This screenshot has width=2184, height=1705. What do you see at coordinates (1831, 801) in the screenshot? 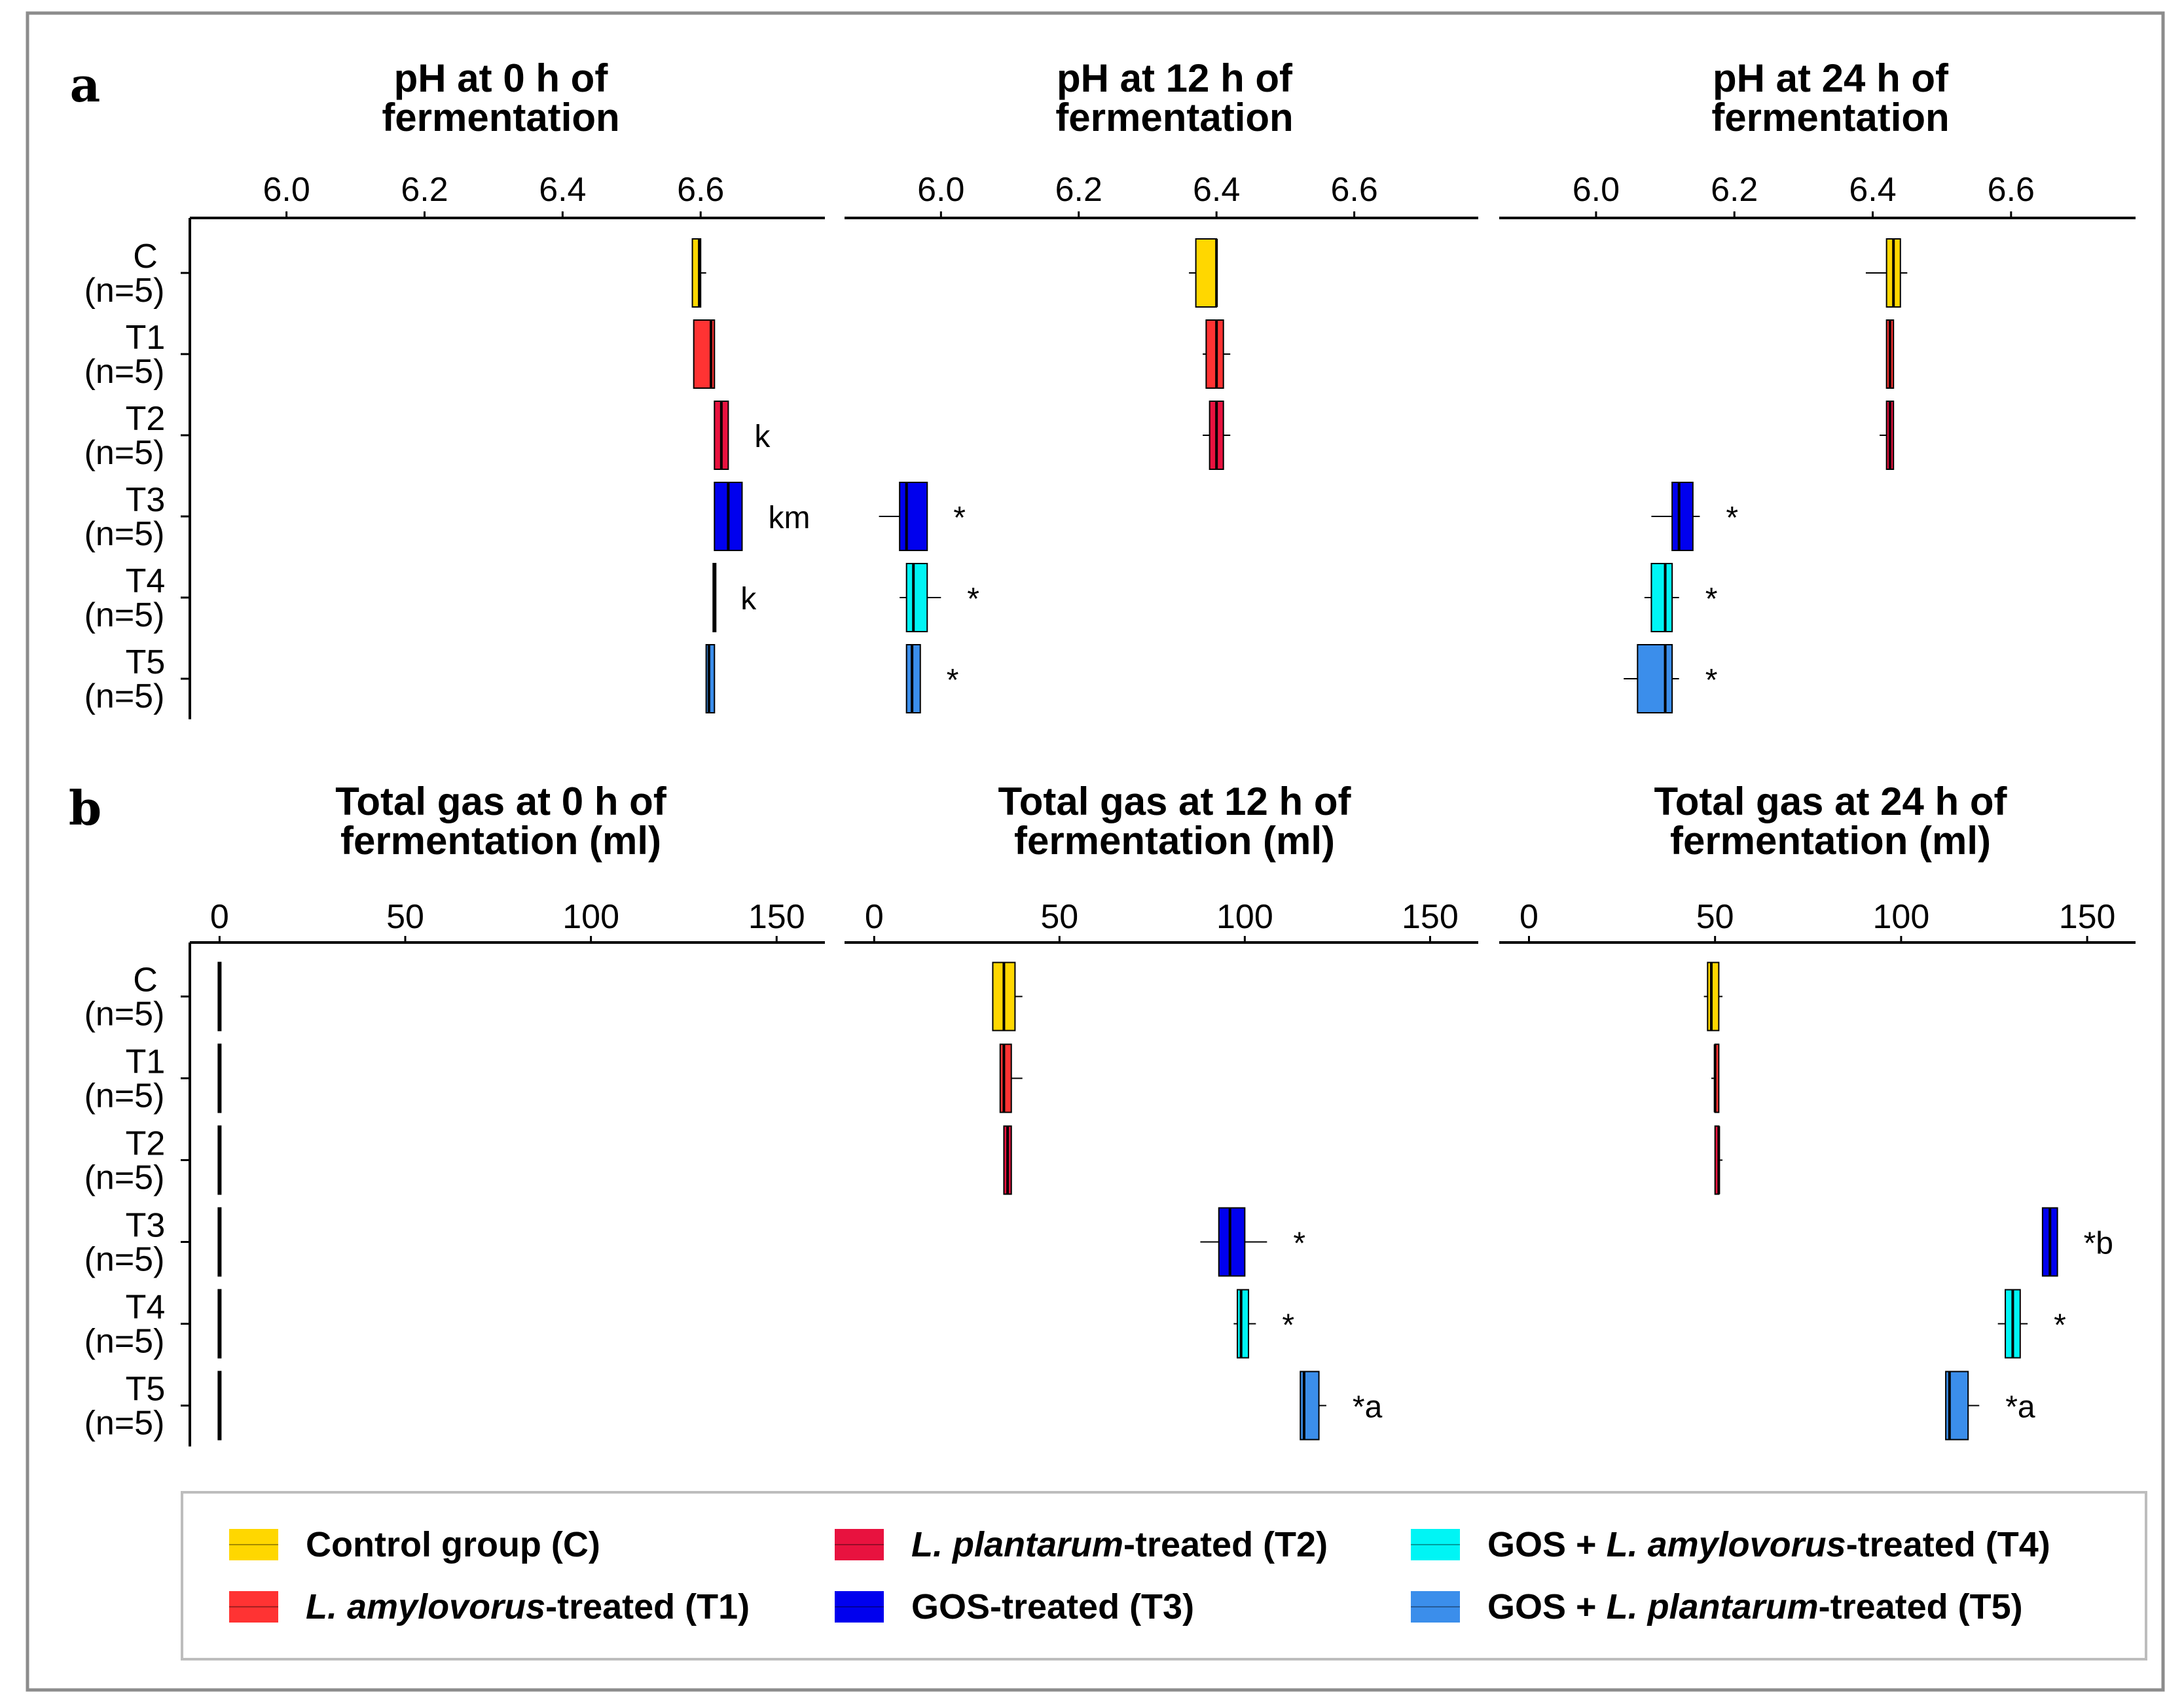
I see `chart-title-line: Total gas at 24 h of` at bounding box center [1831, 801].